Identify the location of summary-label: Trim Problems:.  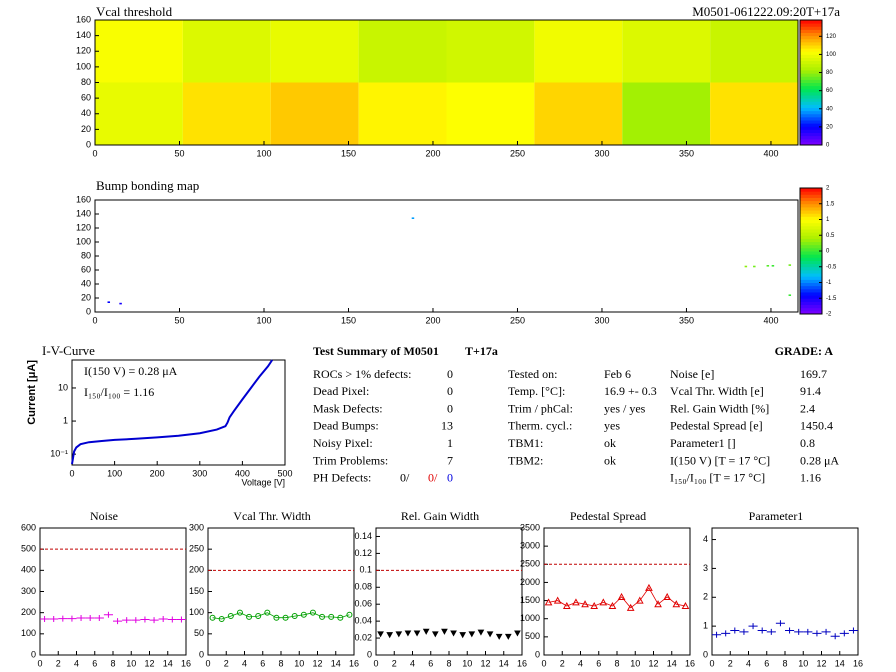
(350, 460).